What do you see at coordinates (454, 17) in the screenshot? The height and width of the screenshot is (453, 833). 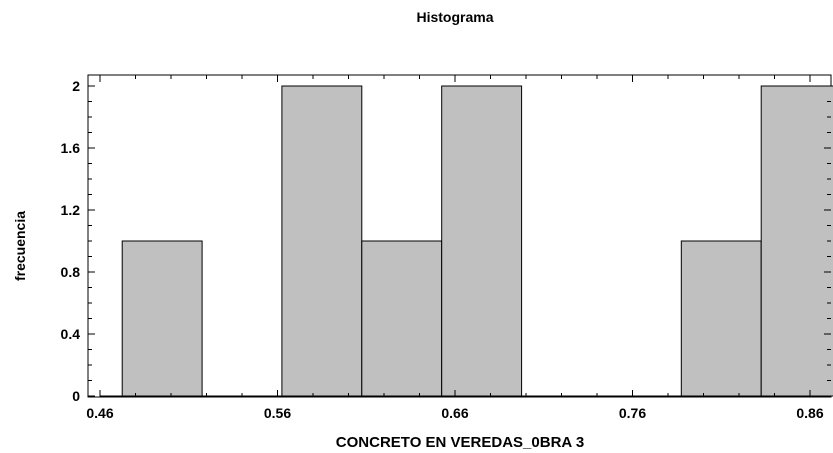 I see `chart-title: Histograma` at bounding box center [454, 17].